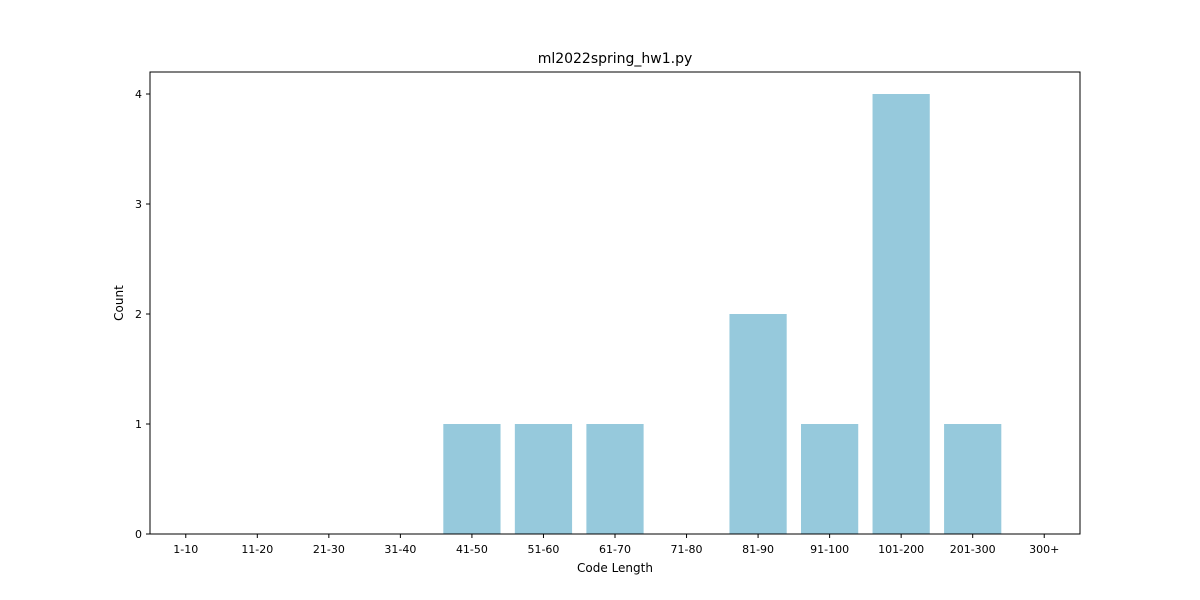 This screenshot has height=600, width=1200. I want to click on x-tick-label: 101-200, so click(901, 549).